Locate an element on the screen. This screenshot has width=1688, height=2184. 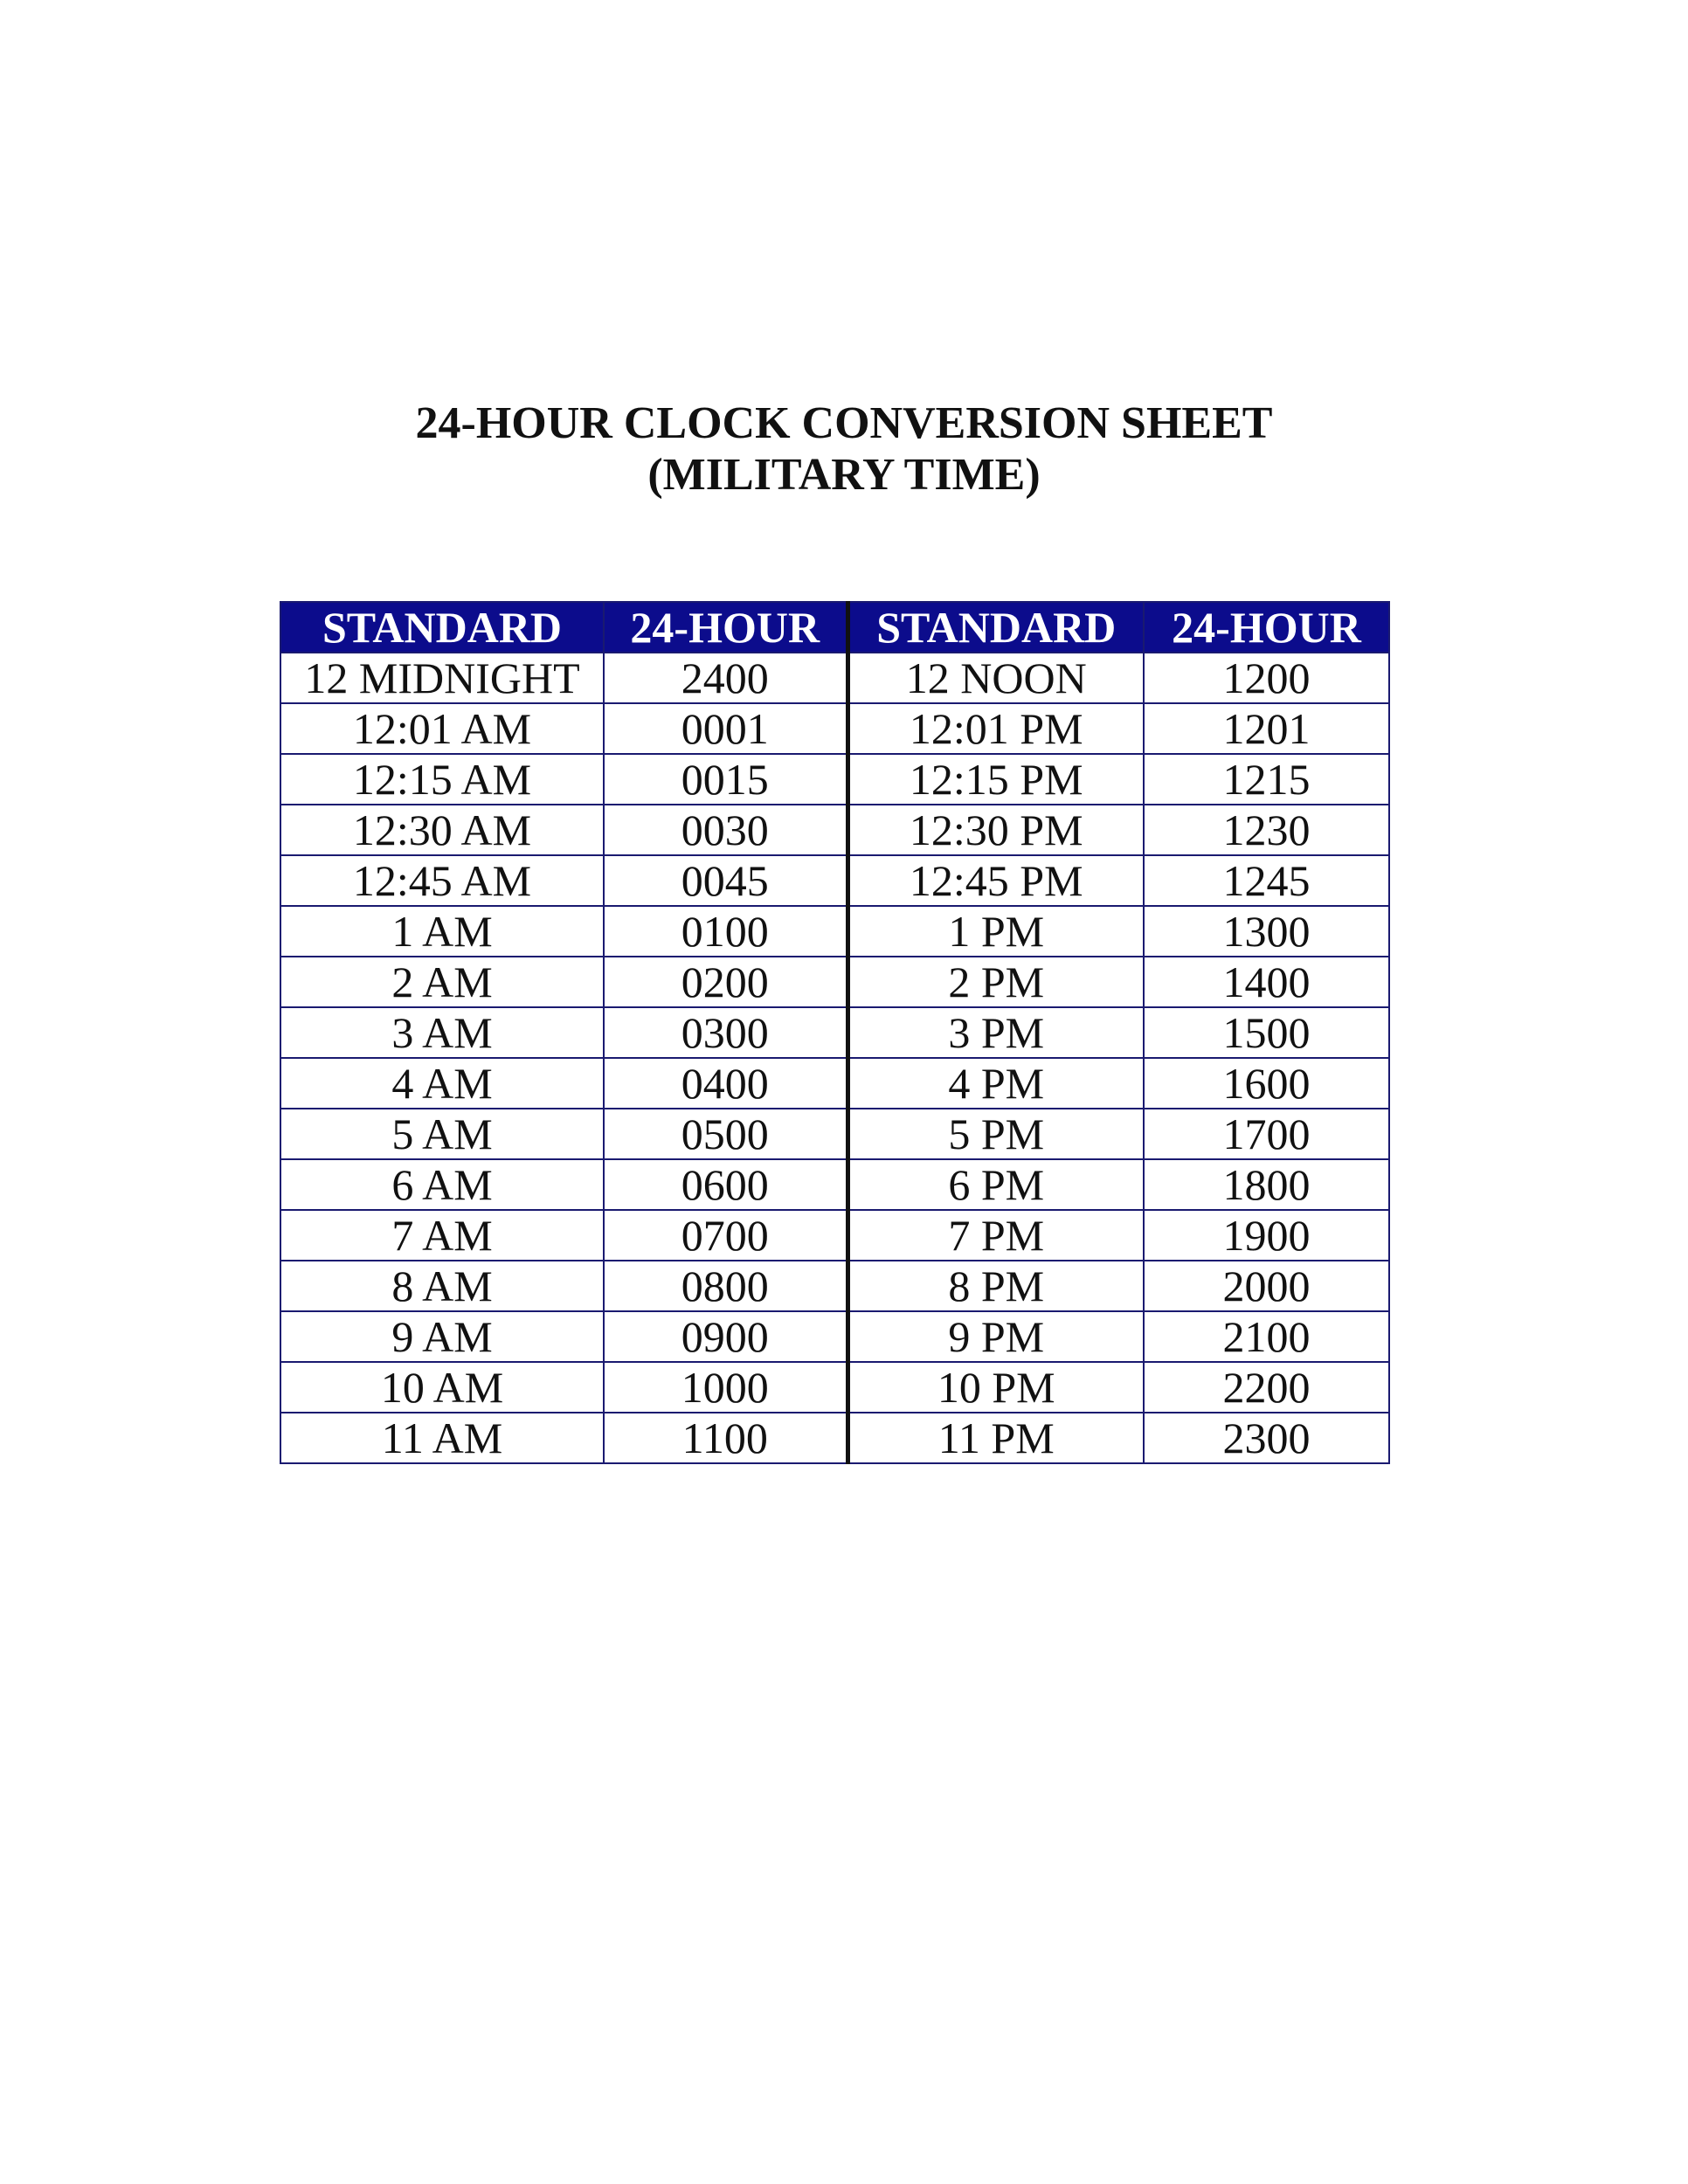
table-cell: 10 PM is located at coordinates (996, 1387).